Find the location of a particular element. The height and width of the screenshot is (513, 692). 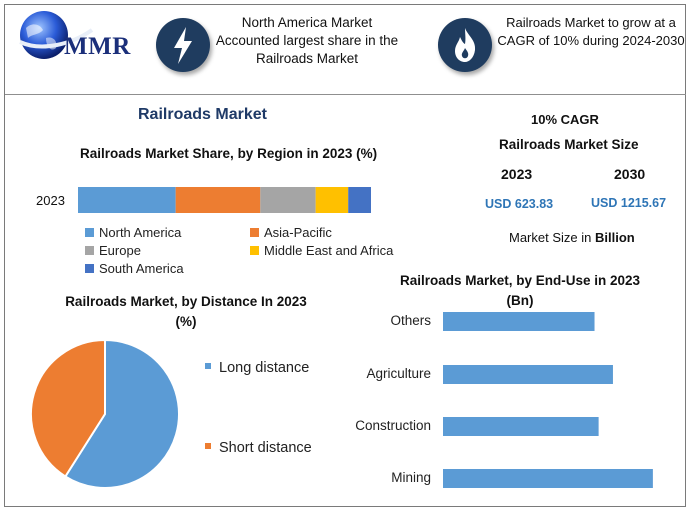

distance-chart-title-line1: Railroads Market, by Distance In 2023 is located at coordinates (186, 301).